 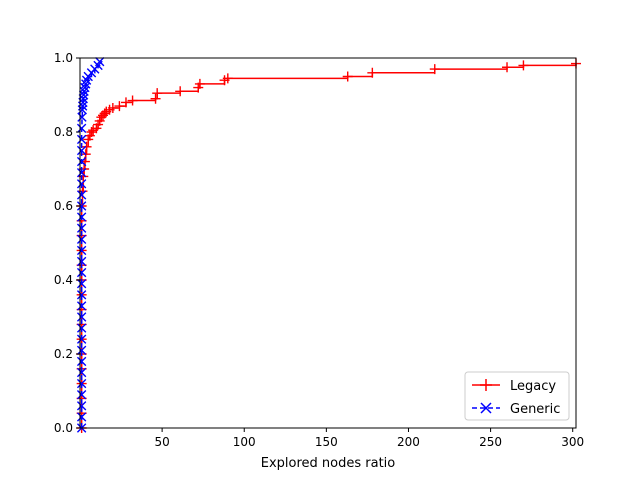 I want to click on x-tick-label: 100, so click(x=244, y=442).